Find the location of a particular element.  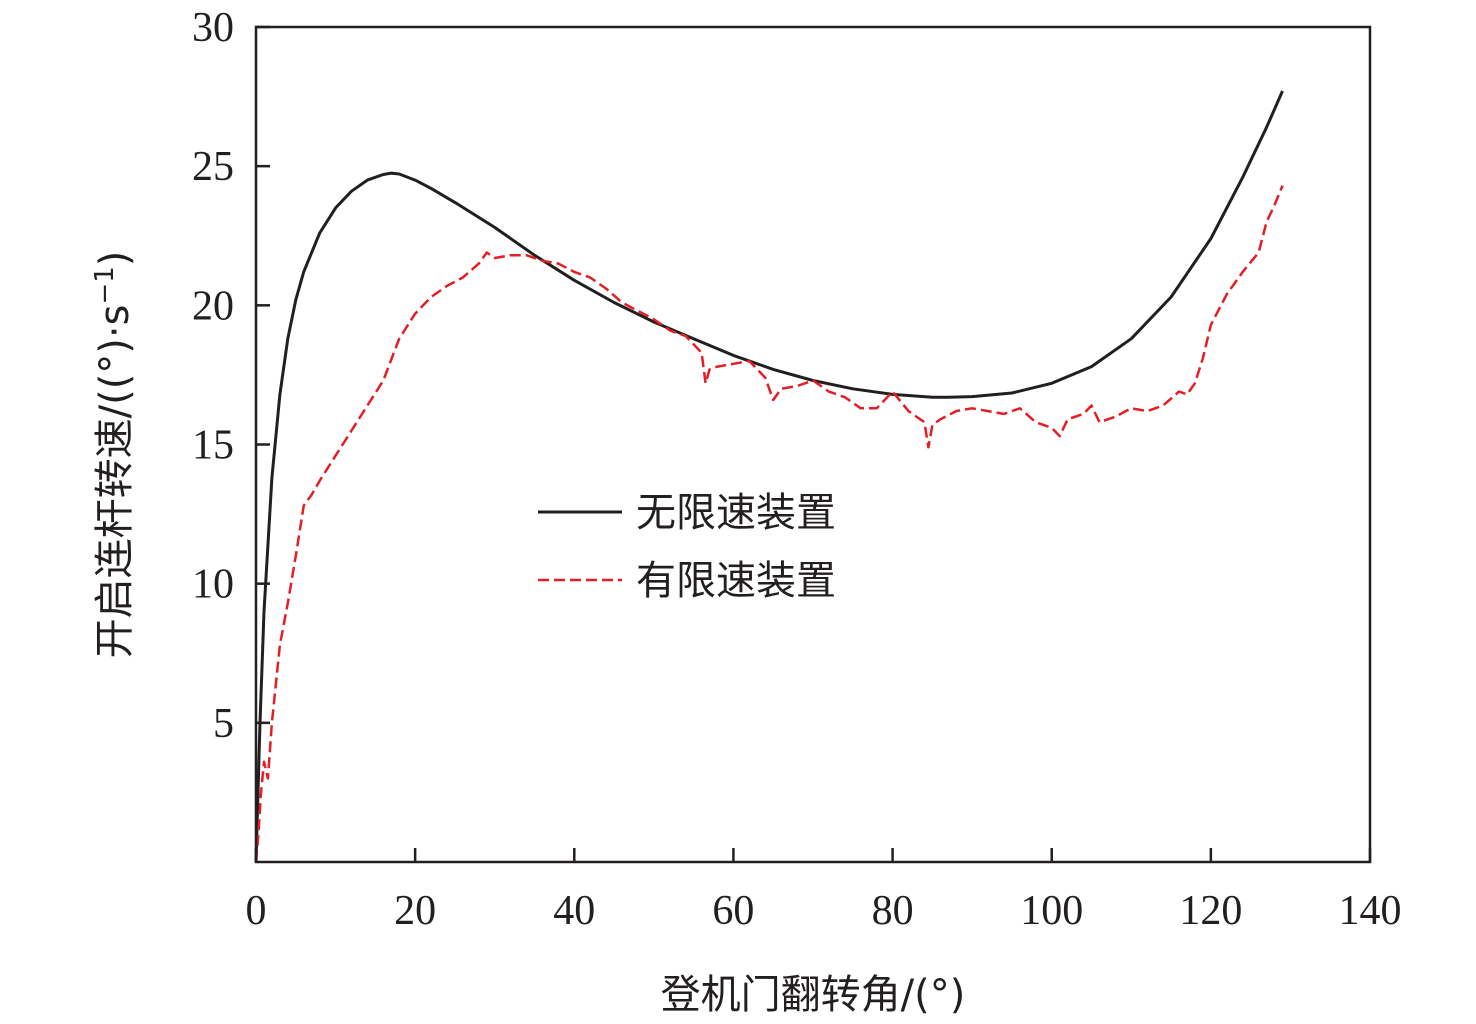

y-tick-label: 30 is located at coordinates (213, 28).